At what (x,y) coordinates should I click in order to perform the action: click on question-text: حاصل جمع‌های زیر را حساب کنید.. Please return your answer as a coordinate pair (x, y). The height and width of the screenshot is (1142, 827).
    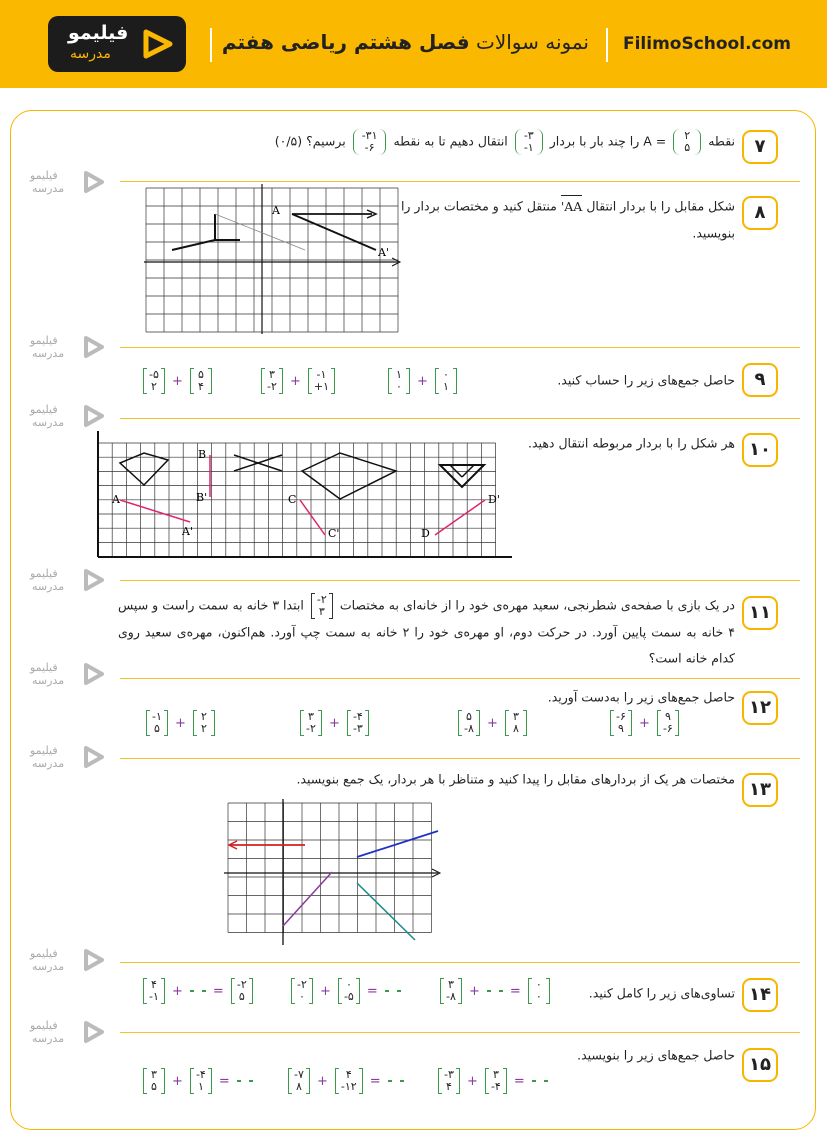
    Looking at the image, I should click on (617, 380).